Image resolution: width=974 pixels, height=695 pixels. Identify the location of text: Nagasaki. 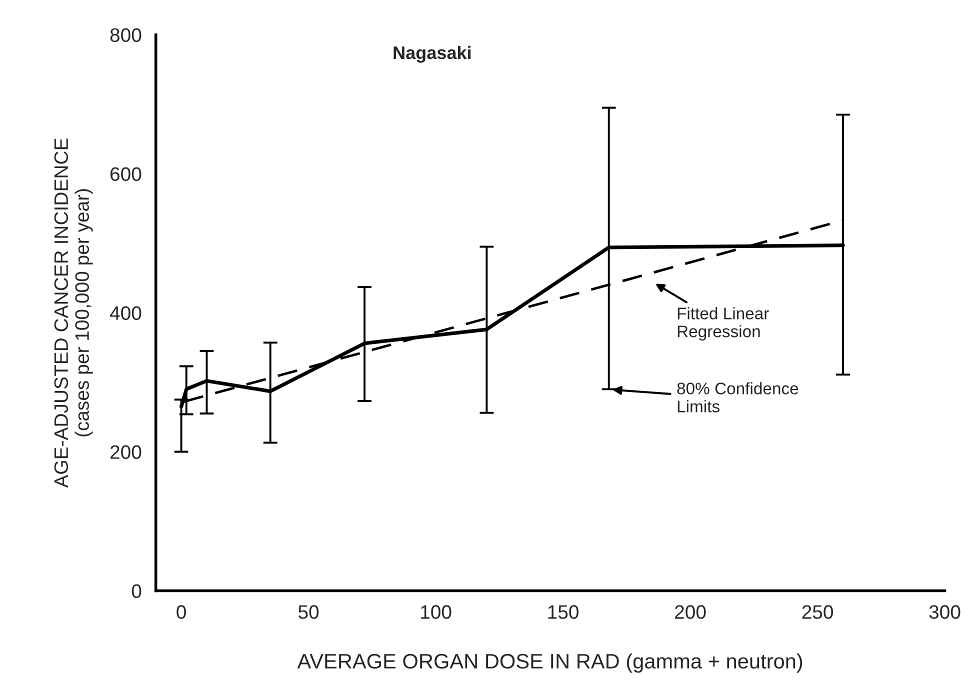
(432, 54).